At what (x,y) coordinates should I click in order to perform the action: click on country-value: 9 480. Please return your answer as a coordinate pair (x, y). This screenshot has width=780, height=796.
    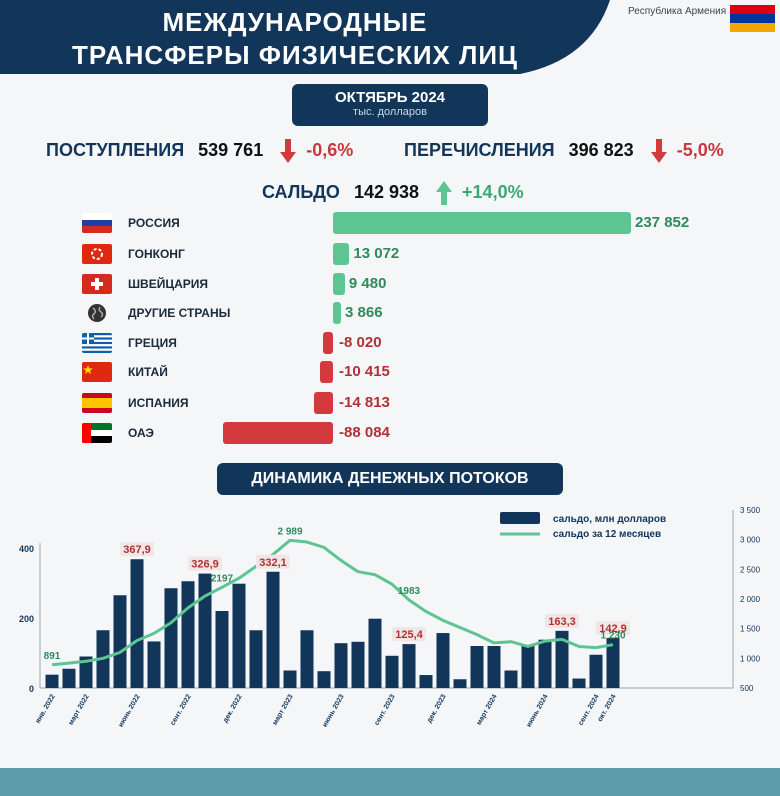
    Looking at the image, I should click on (367, 283).